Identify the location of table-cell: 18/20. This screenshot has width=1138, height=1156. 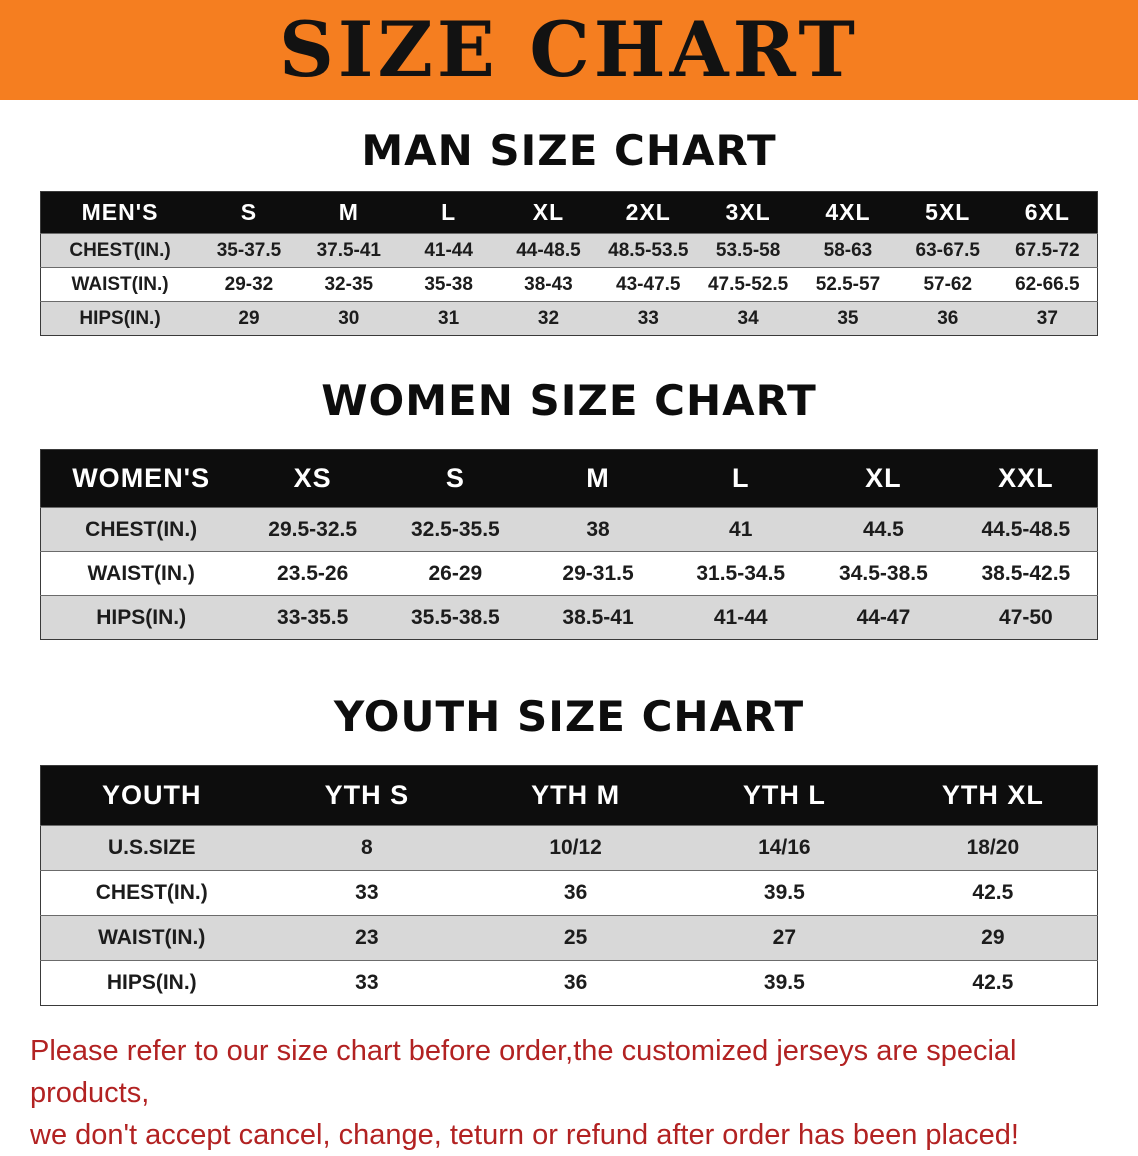
(993, 848).